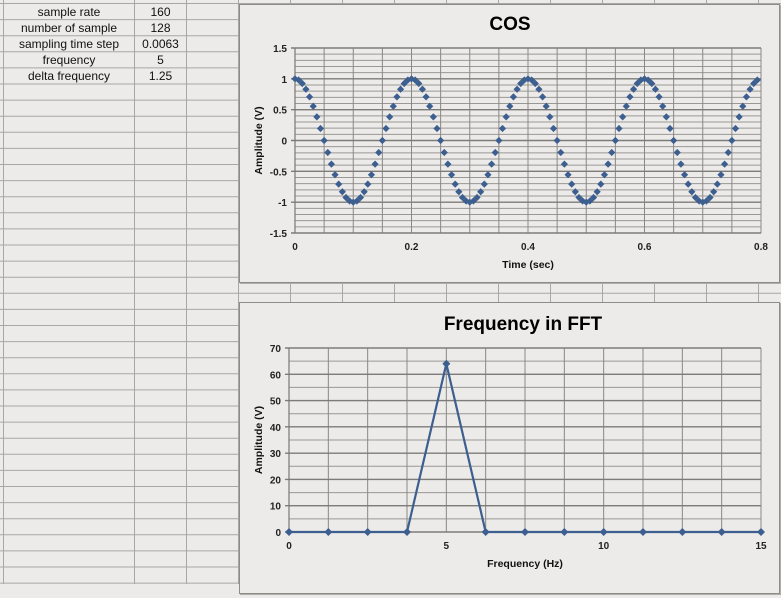 The image size is (781, 598). Describe the element at coordinates (280, 111) in the screenshot. I see `y-tick-label: 0.5` at that location.